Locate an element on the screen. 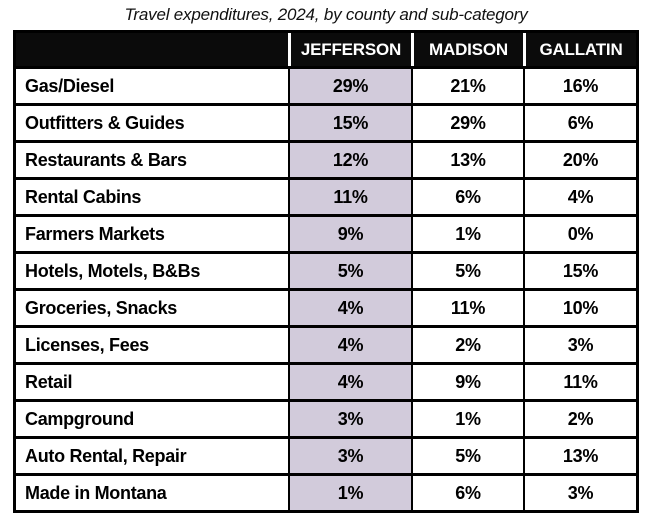  value-cell-gallatin: 16% is located at coordinates (579, 84).